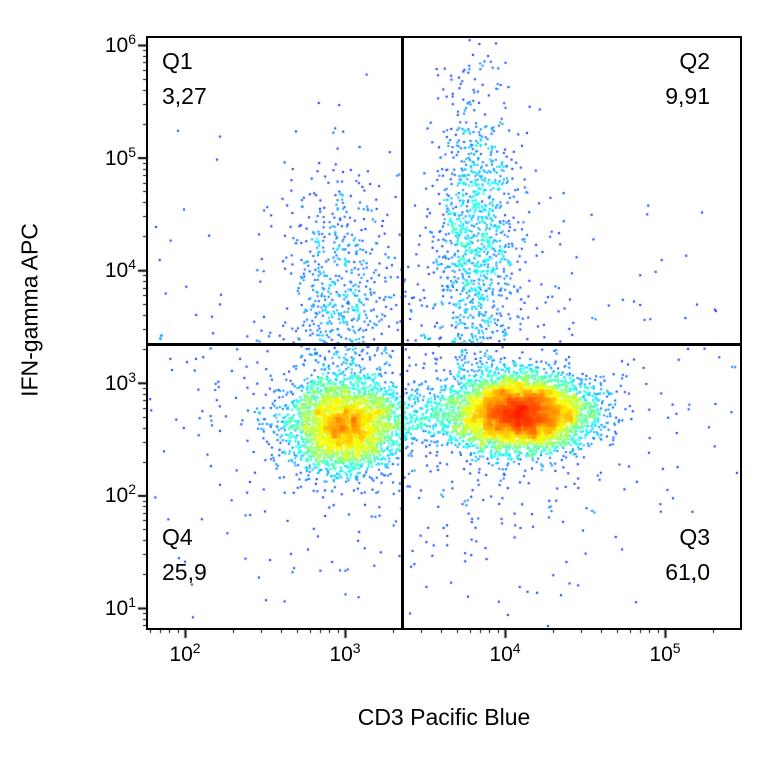  I want to click on x-tick-label-10e2: 10², so click(185, 653).